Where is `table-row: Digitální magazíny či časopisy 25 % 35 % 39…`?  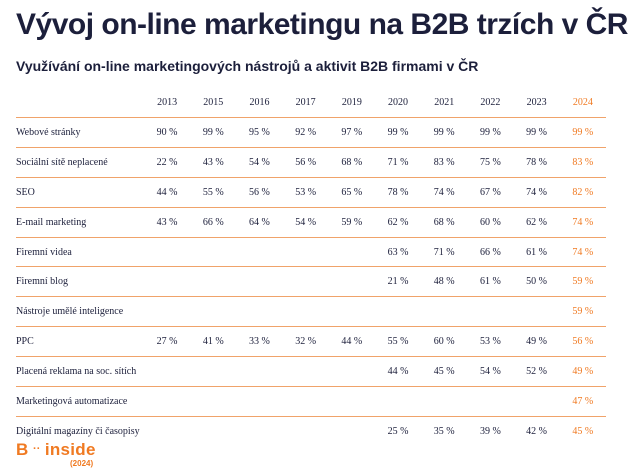
table-row: Digitální magazíny či časopisy 25 % 35 % 39… is located at coordinates (311, 430).